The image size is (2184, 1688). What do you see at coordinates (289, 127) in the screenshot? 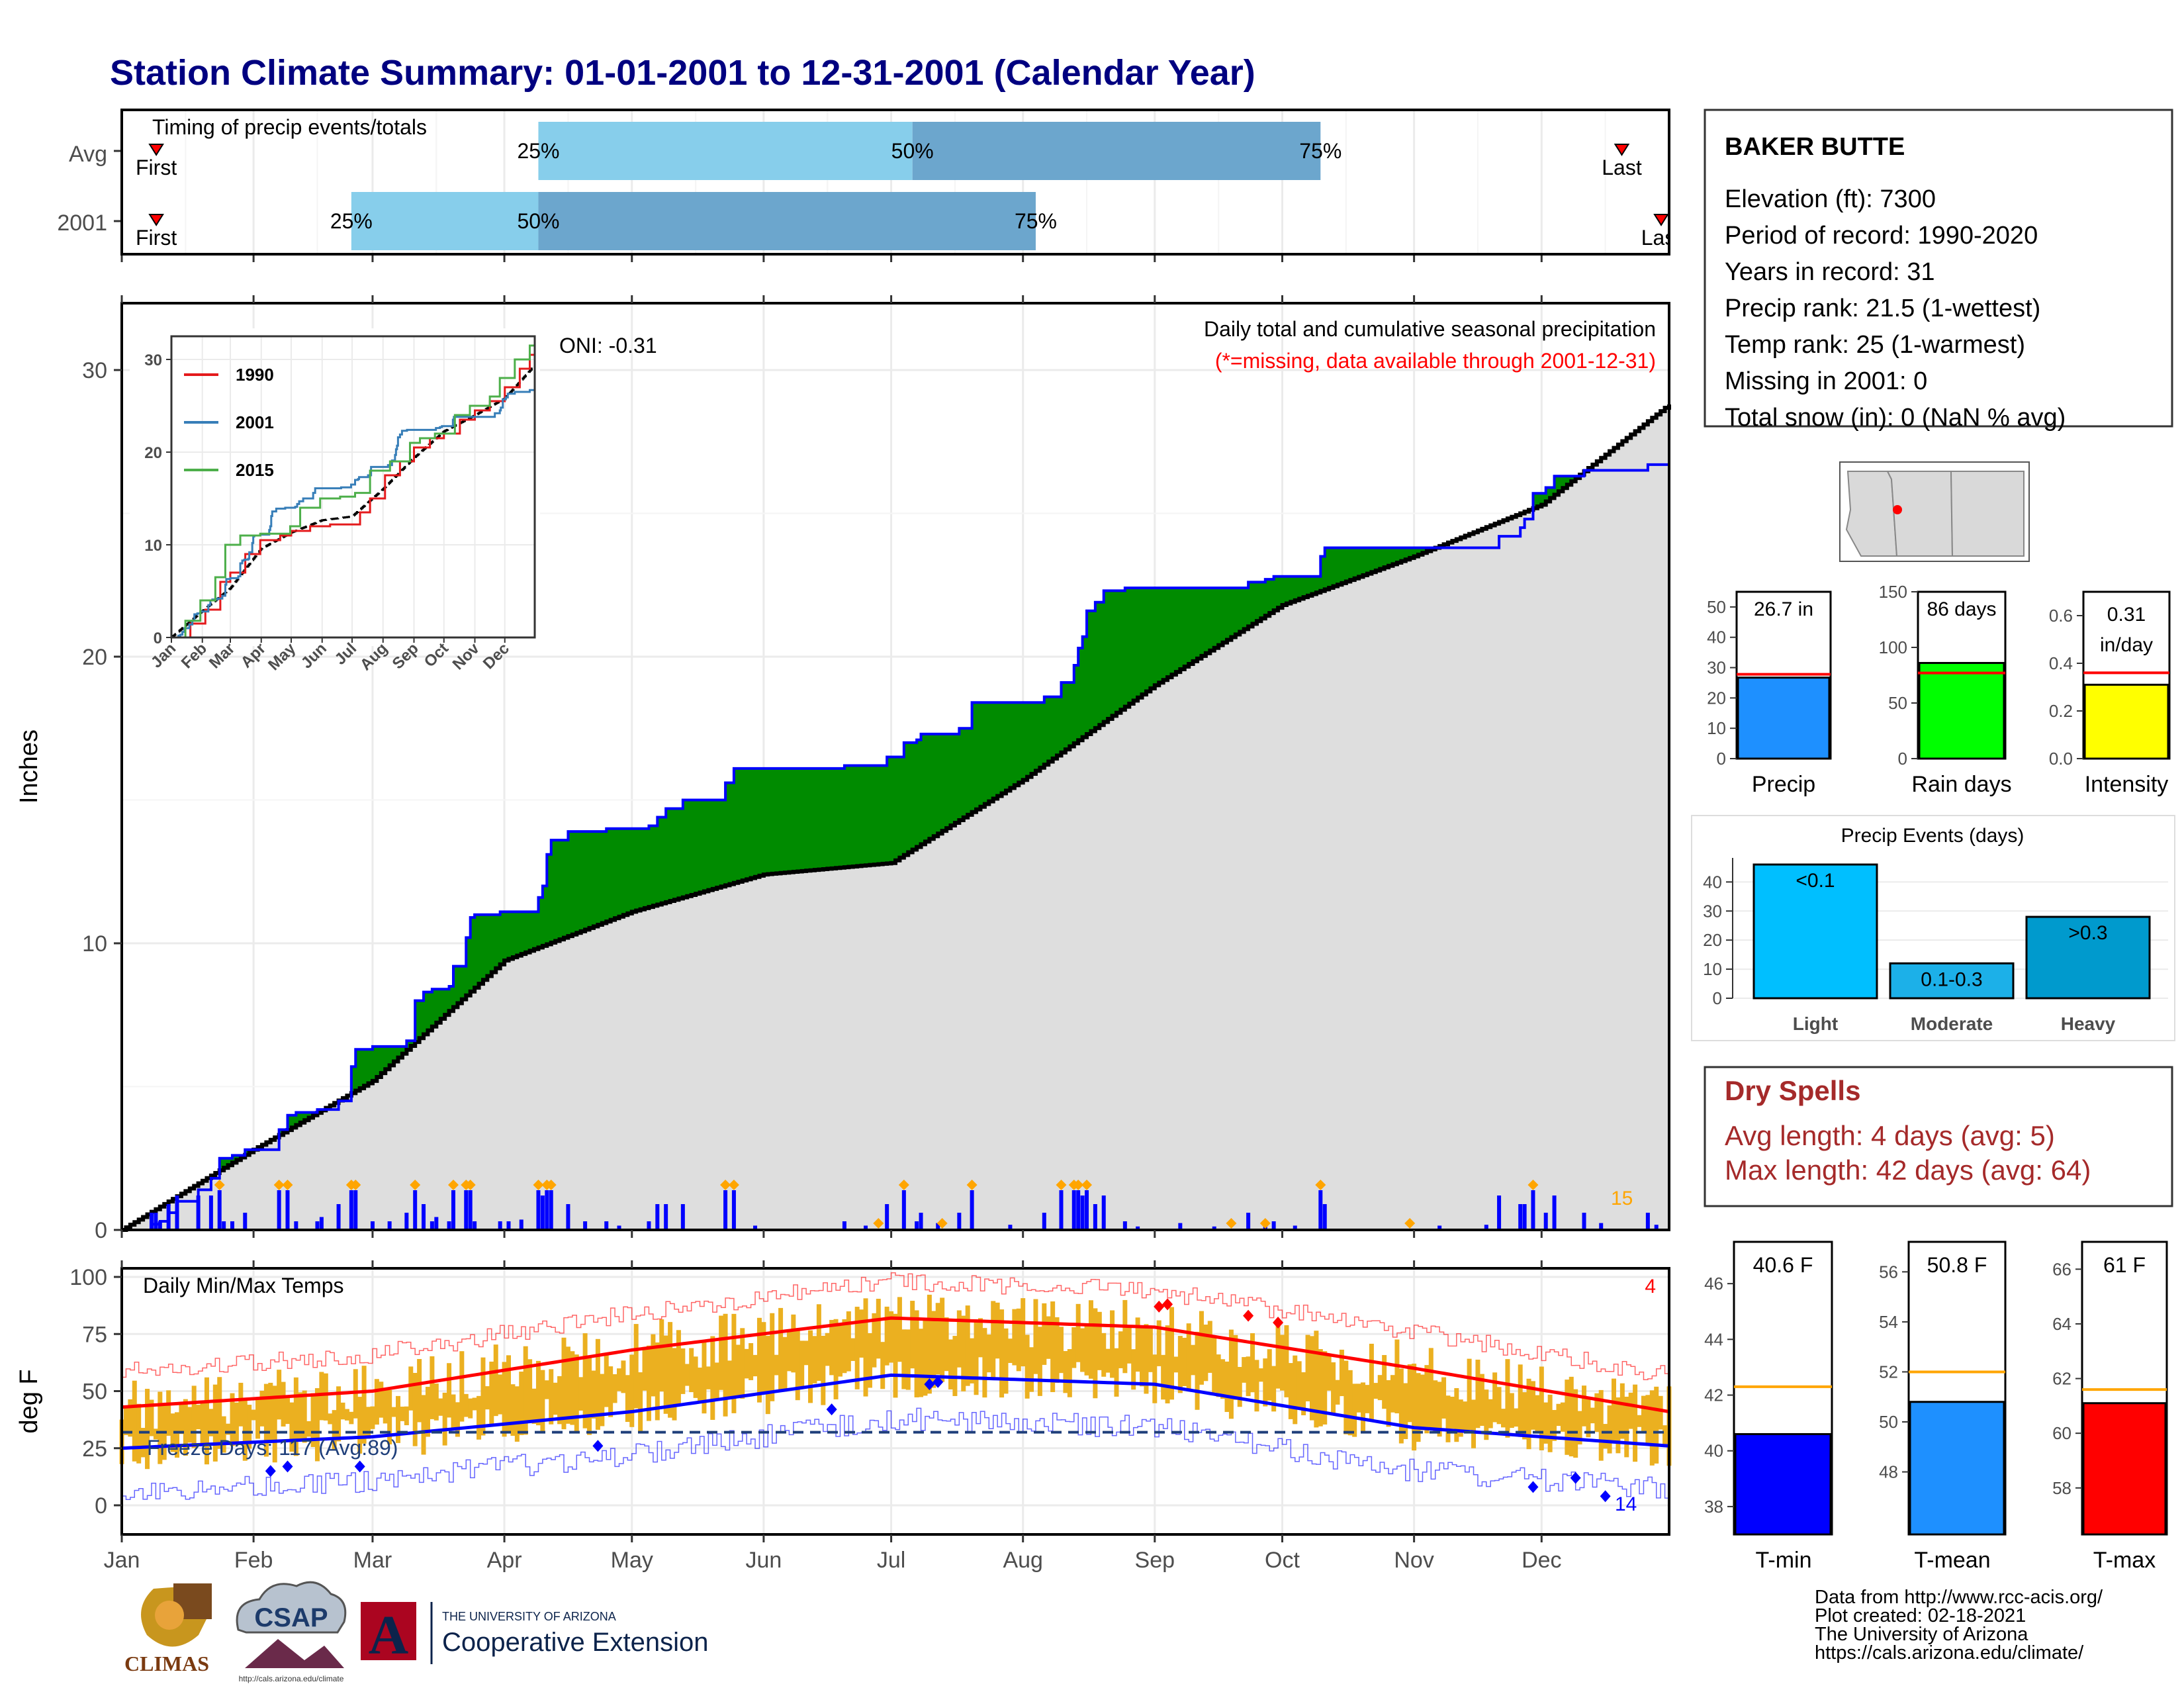
I see `timing-label: Timing of precip events/totals` at bounding box center [289, 127].